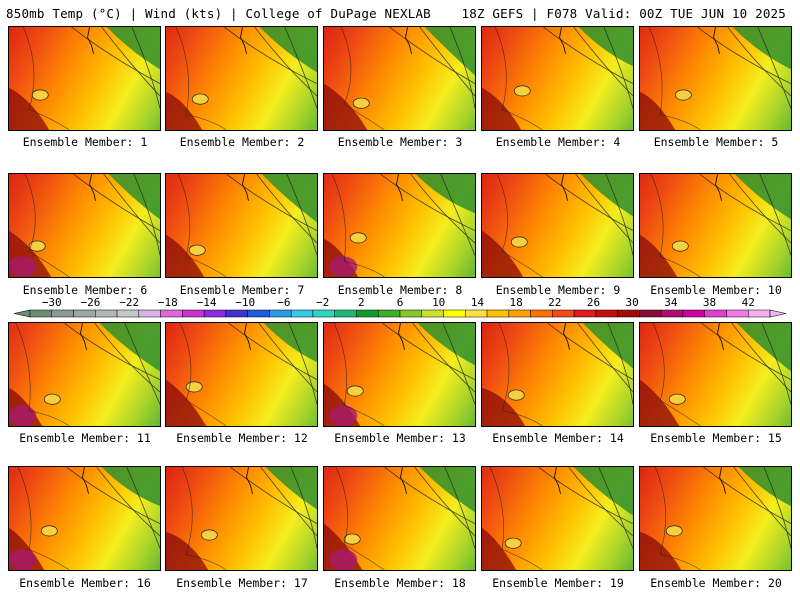 Image resolution: width=800 pixels, height=600 pixels. What do you see at coordinates (361, 302) in the screenshot?
I see `colorbar-tick-label: 2` at bounding box center [361, 302].